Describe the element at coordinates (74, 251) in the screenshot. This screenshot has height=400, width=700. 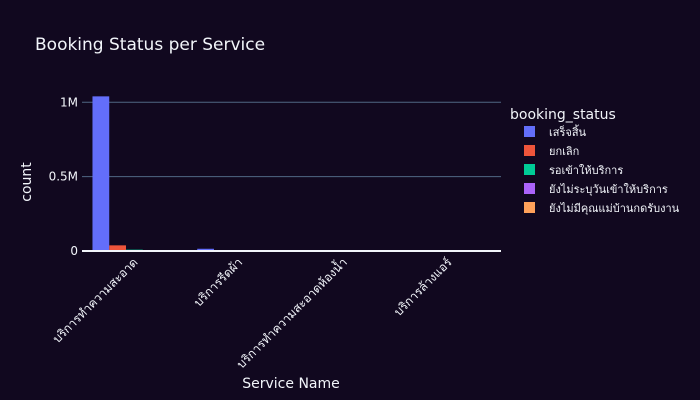
I see `y-tick-label: 0` at that location.